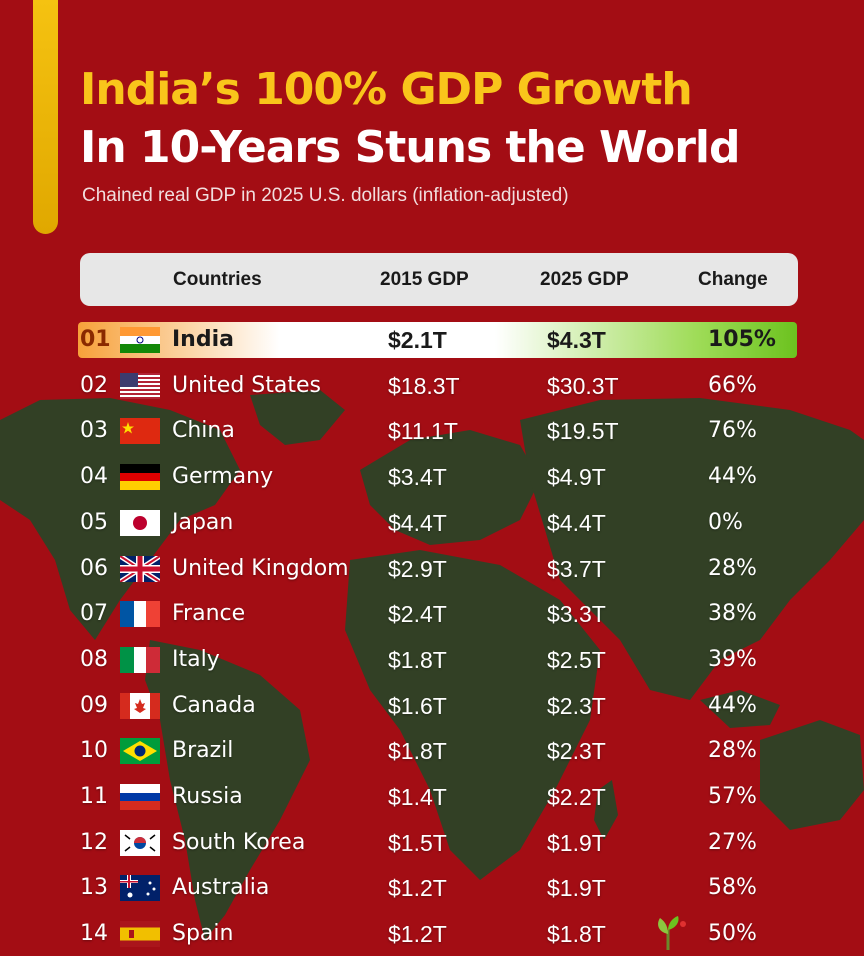  What do you see at coordinates (140, 705) in the screenshot?
I see `canada-flag-icon` at bounding box center [140, 705].